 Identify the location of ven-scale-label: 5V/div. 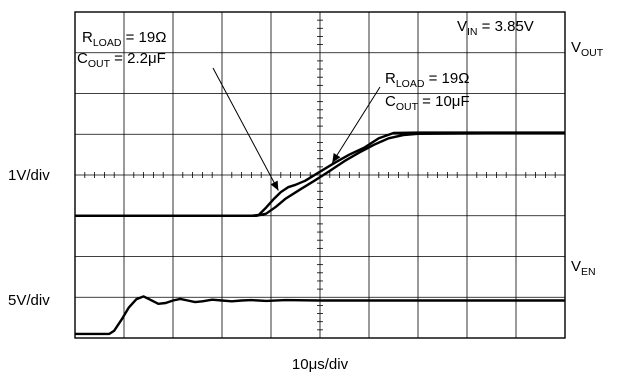
(29, 300).